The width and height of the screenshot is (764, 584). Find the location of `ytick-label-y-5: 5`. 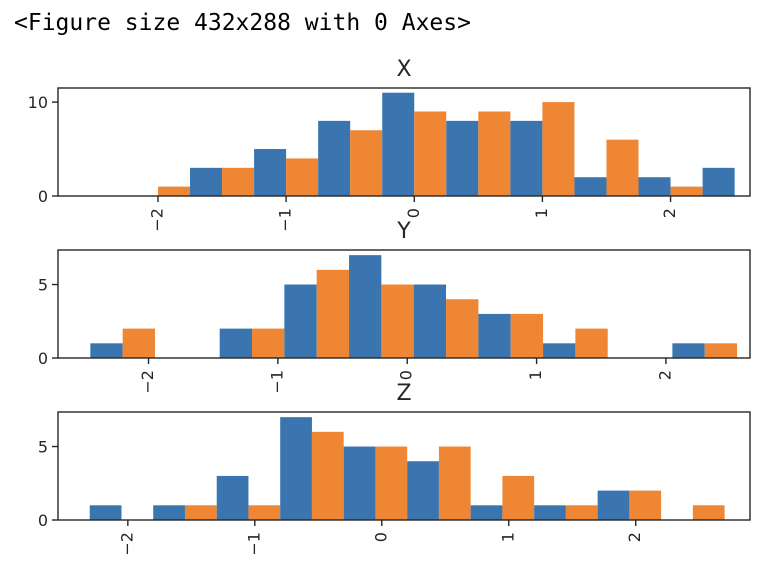

ytick-label-y-5: 5 is located at coordinates (43, 285).